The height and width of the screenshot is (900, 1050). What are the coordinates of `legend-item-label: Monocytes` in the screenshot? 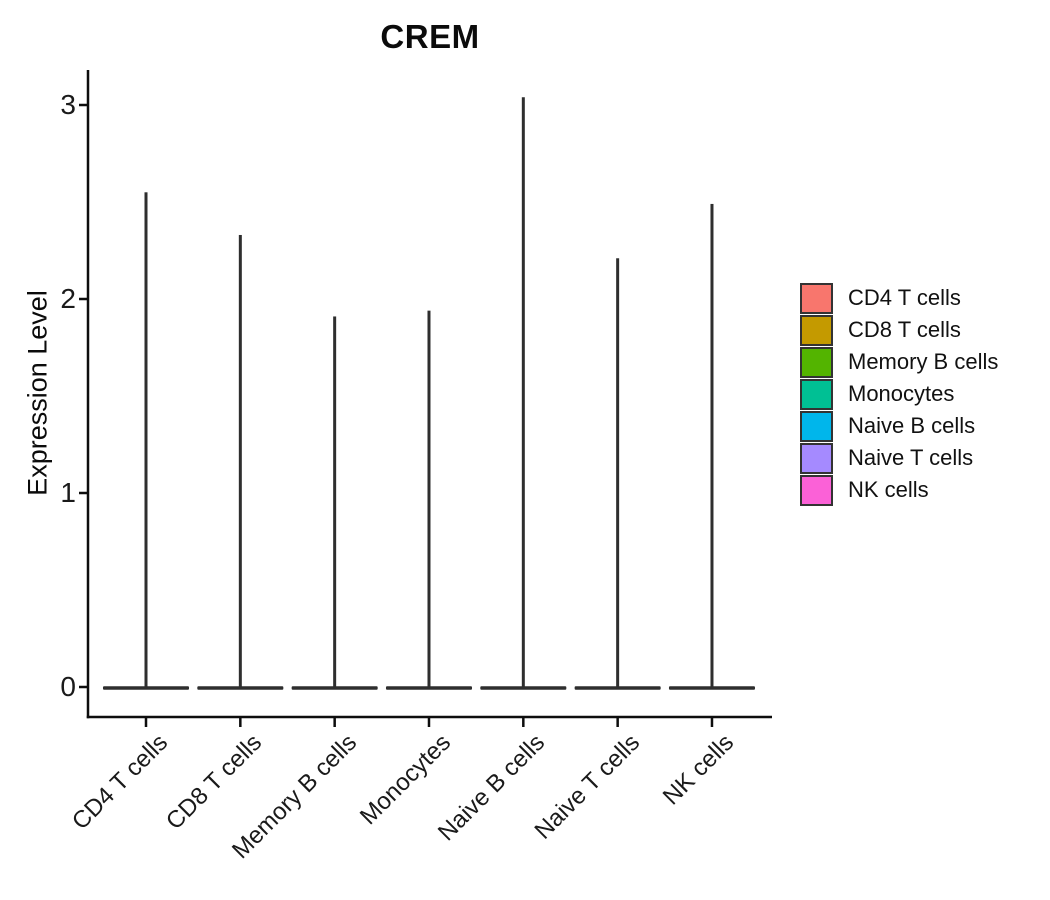 It's located at (901, 393).